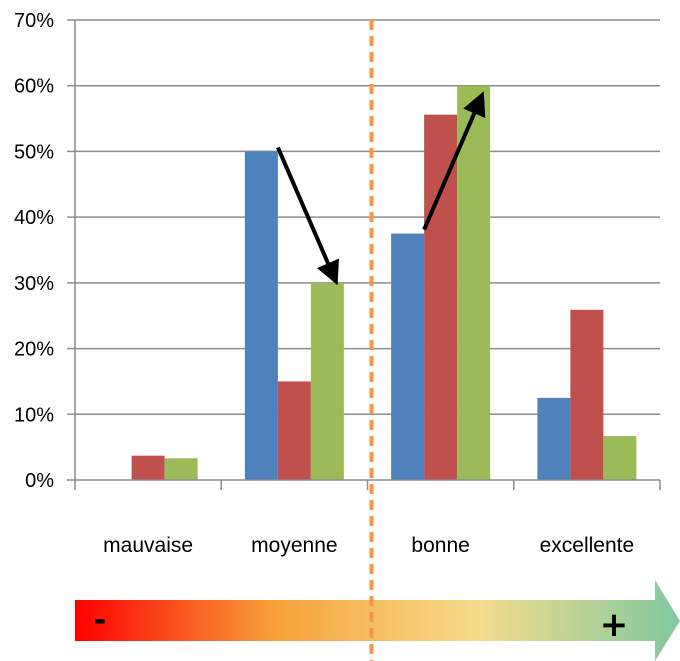 The image size is (680, 661). What do you see at coordinates (39, 481) in the screenshot?
I see `y-tick-label: 0%` at bounding box center [39, 481].